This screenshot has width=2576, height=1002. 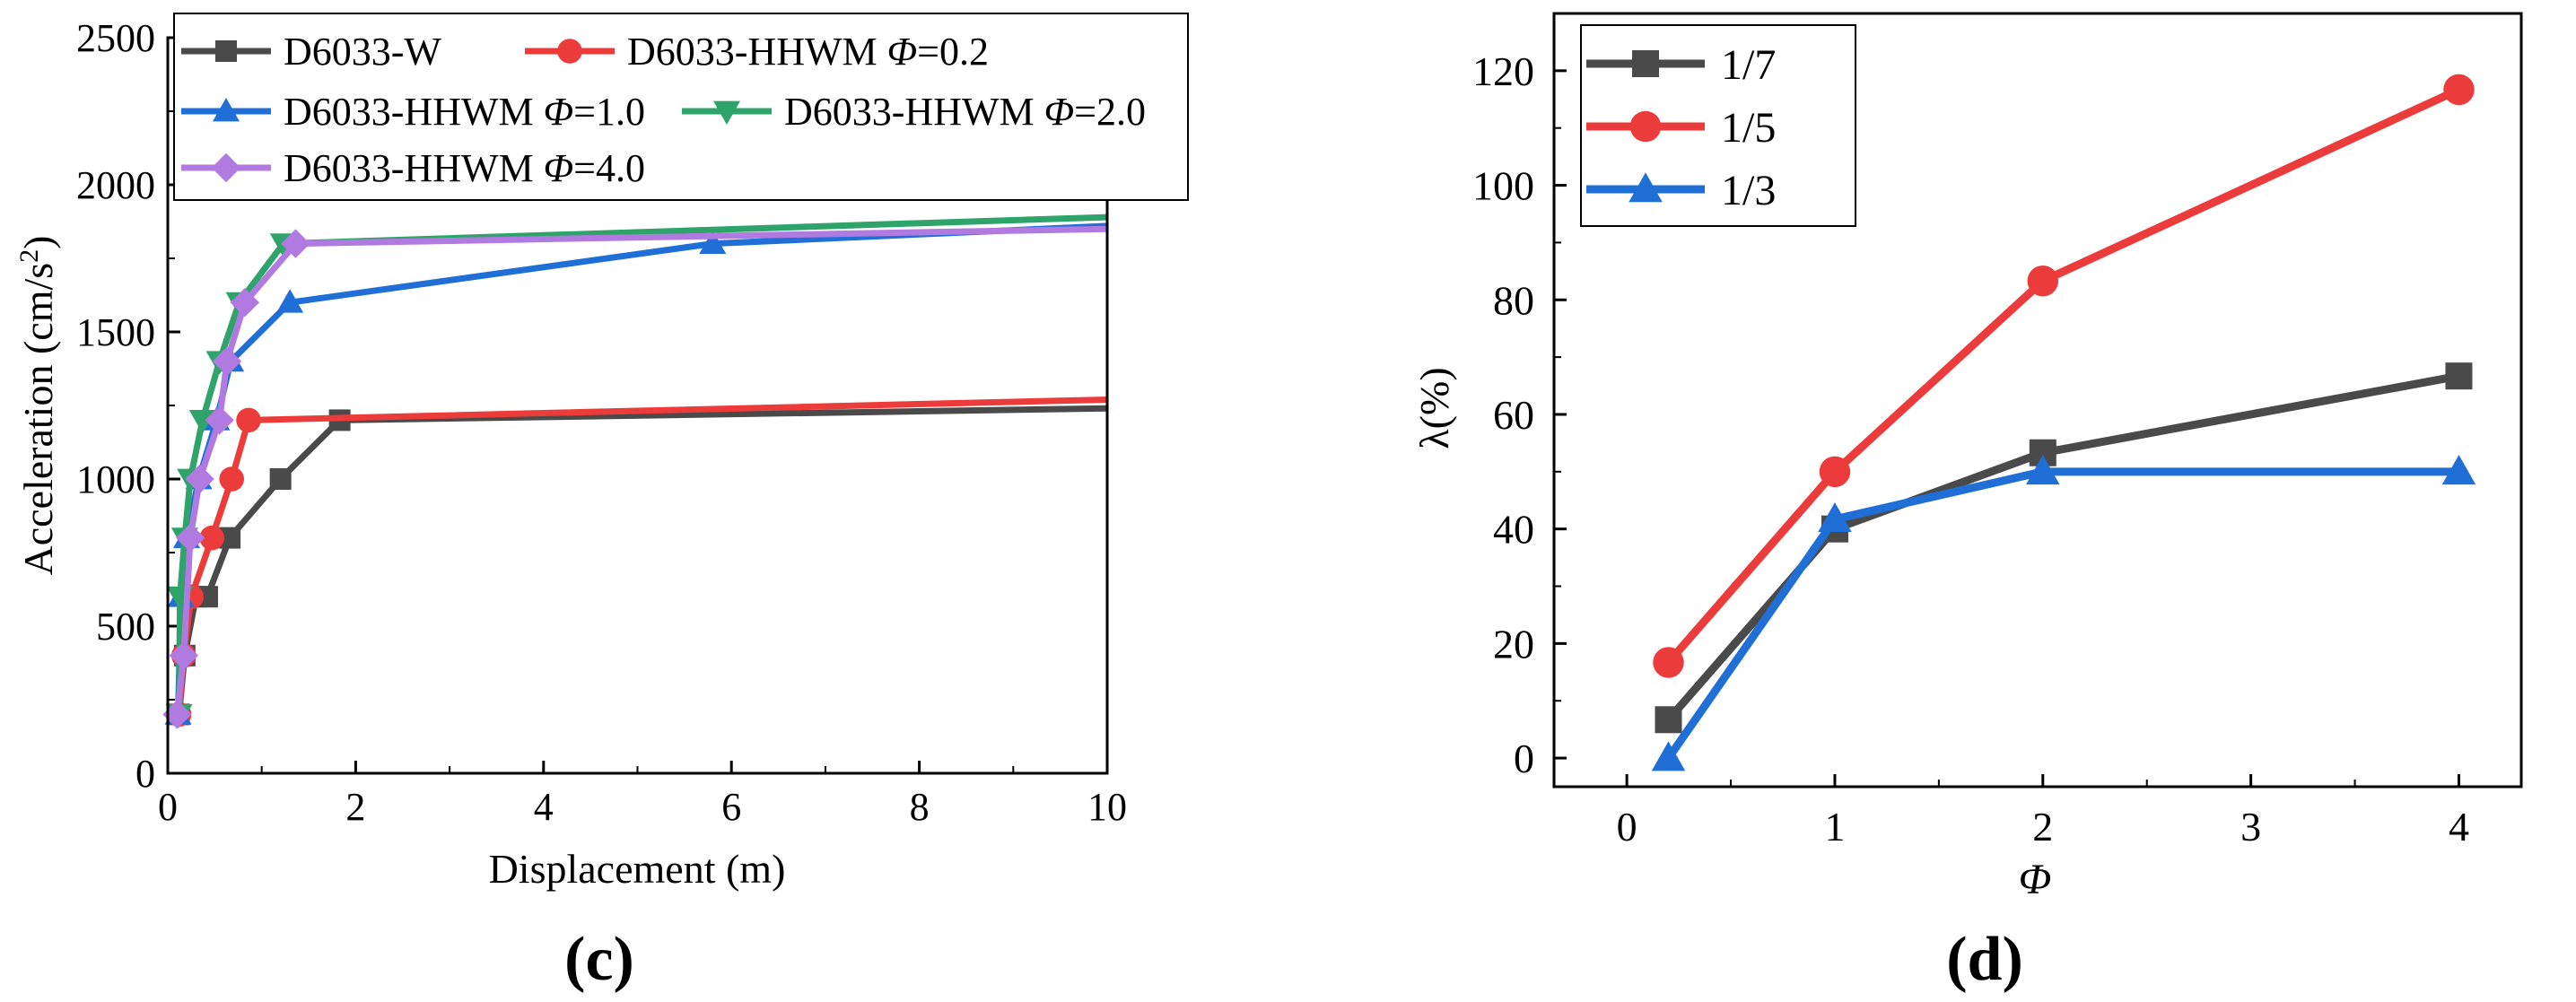 What do you see at coordinates (1748, 65) in the screenshot?
I see `d-legend-label: 1/7` at bounding box center [1748, 65].